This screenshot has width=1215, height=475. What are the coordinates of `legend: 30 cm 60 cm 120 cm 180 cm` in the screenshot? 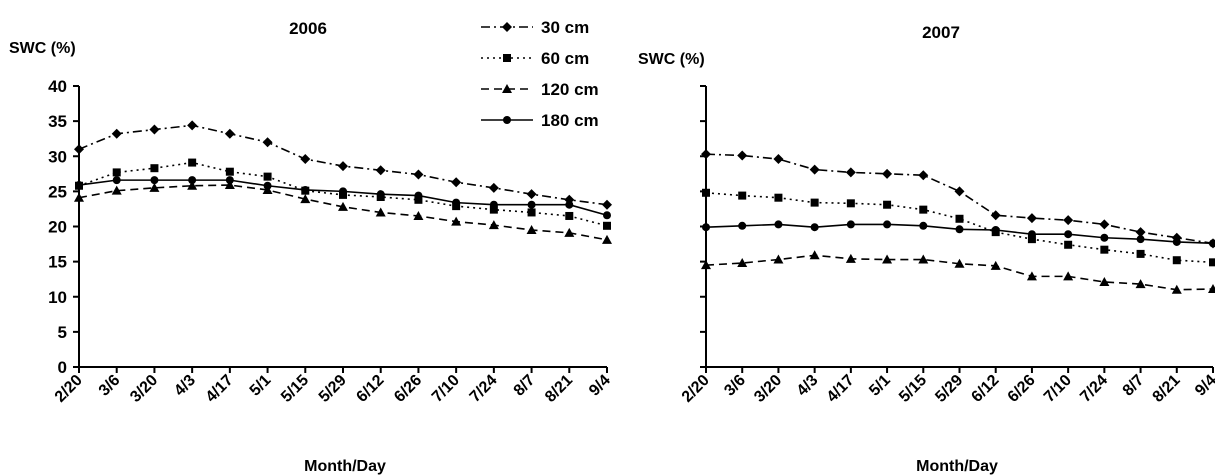 It's located at (540, 74).